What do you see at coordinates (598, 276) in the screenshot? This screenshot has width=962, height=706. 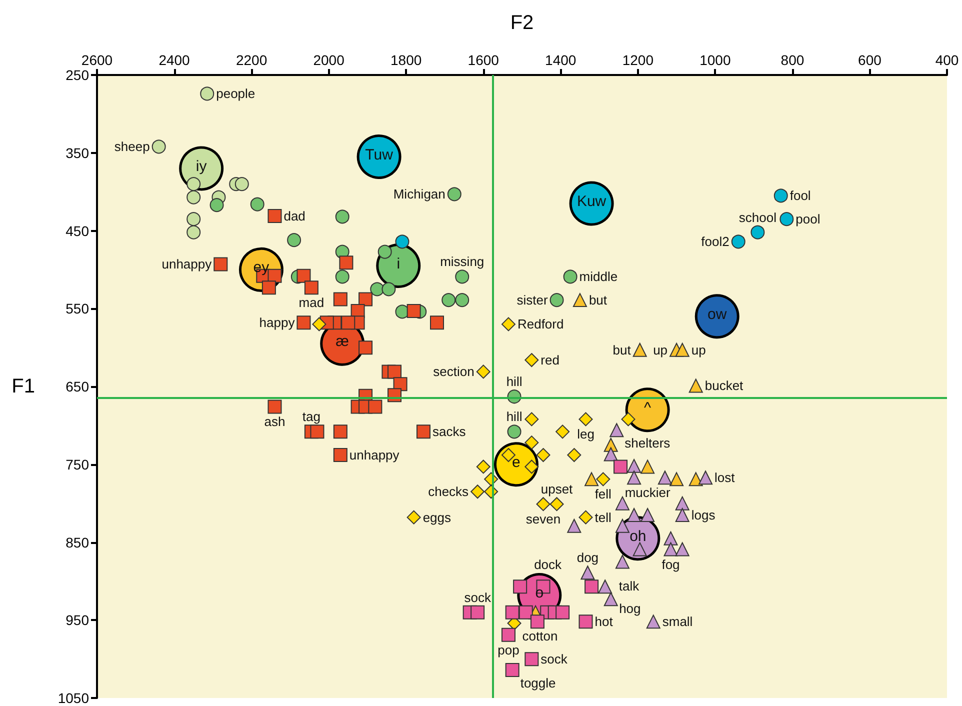 I see `annotation: middle` at bounding box center [598, 276].